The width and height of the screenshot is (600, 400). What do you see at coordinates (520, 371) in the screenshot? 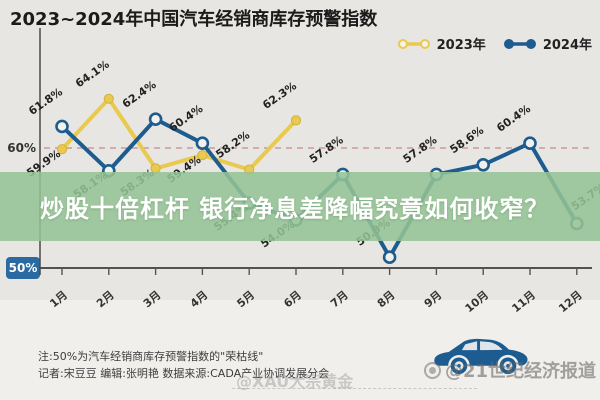
I see `watermark-right-text: @21世纪经济报道` at bounding box center [520, 371].